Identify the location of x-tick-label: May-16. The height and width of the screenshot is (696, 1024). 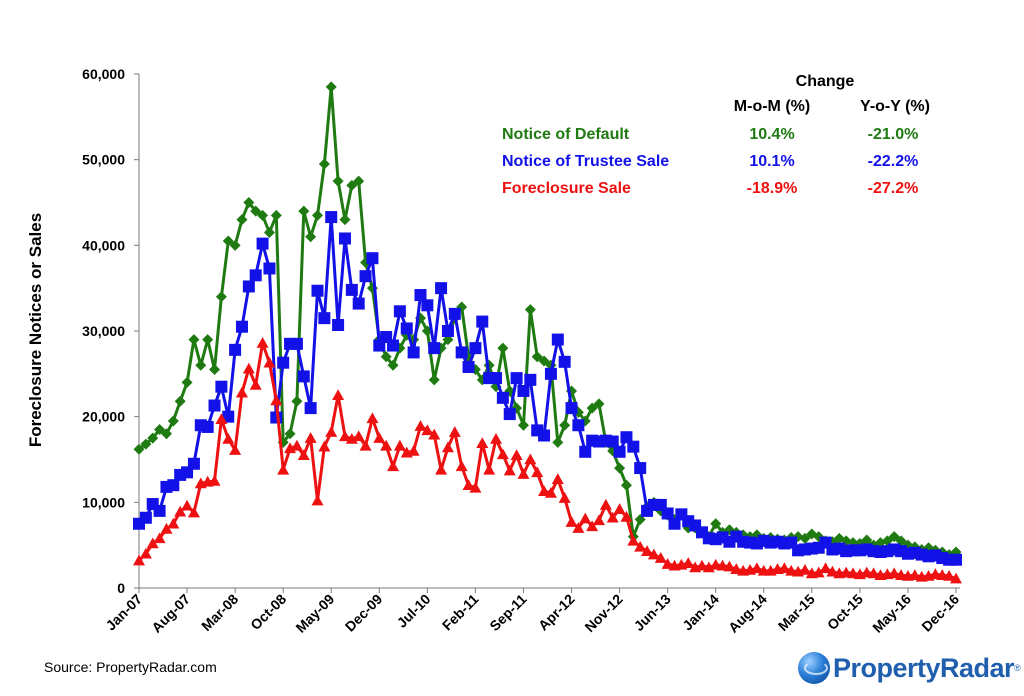
(891, 613).